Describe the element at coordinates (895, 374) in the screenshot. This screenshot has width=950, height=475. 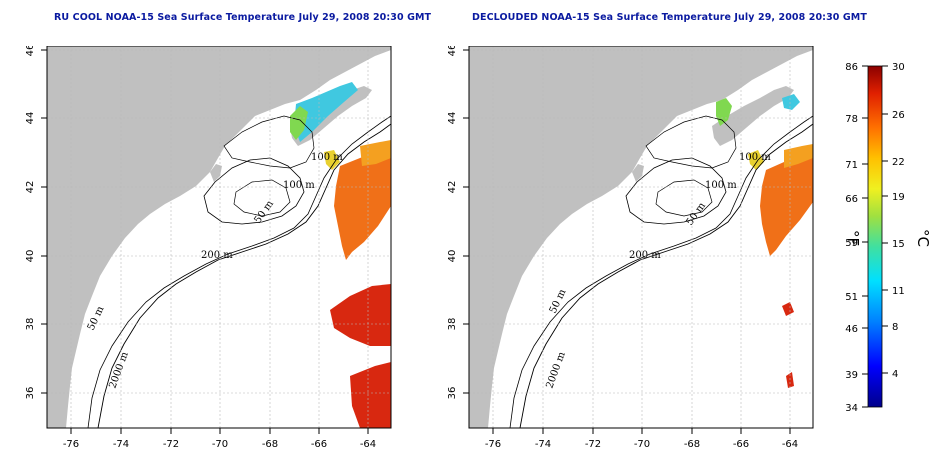
I see `colorbar-c-4: 4` at that location.